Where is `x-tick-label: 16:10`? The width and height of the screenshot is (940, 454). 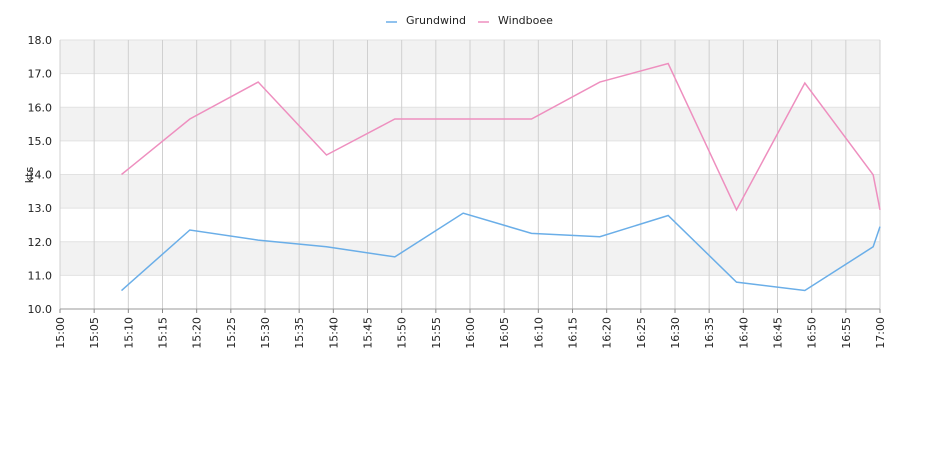
x-tick-label: 16:10 is located at coordinates (538, 333).